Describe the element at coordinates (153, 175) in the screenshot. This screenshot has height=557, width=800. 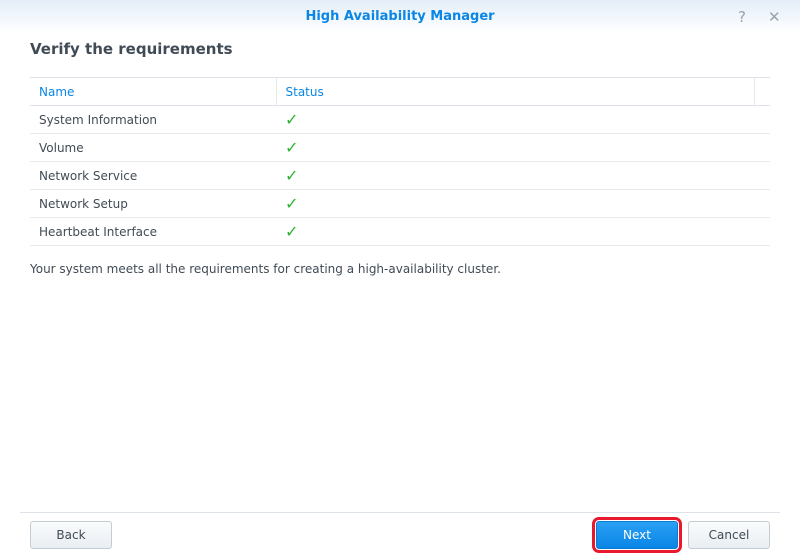
I see `row-name: Network Service` at that location.